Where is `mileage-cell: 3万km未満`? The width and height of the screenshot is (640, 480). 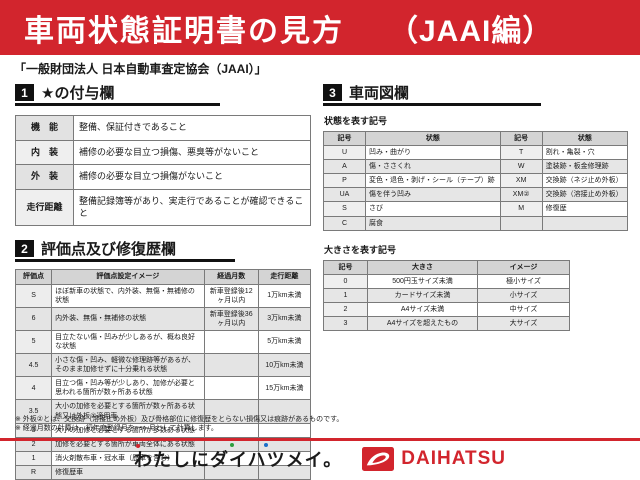
mileage-cell: 3万km未満 is located at coordinates (284, 318).